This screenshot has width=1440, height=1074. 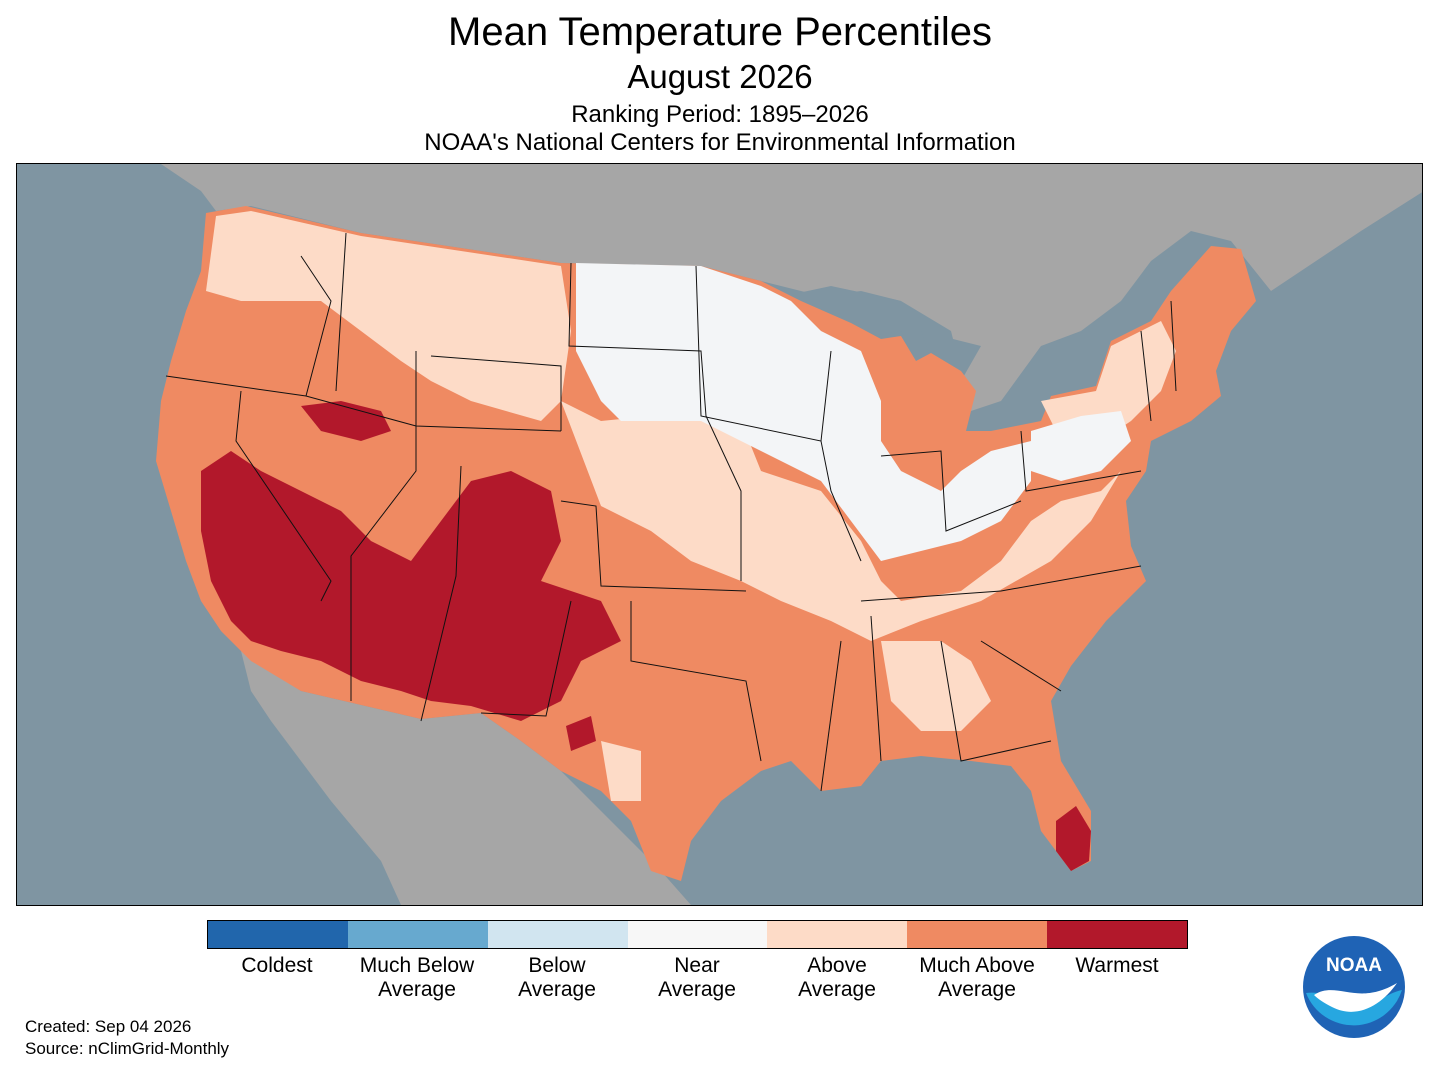 I want to click on region-near-average-north-central, so click(x=803, y=412).